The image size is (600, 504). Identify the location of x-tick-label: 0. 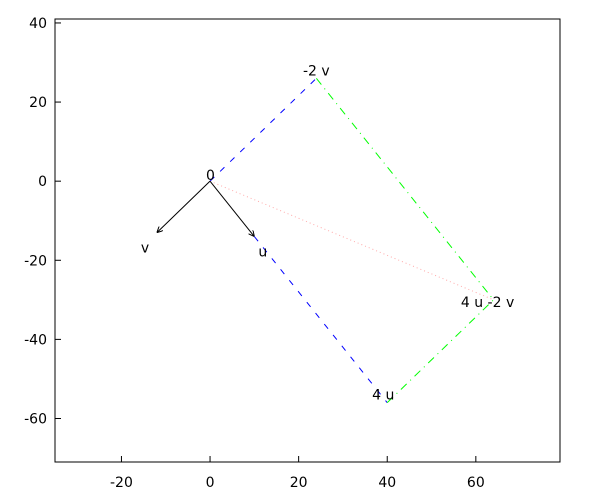
(210, 483).